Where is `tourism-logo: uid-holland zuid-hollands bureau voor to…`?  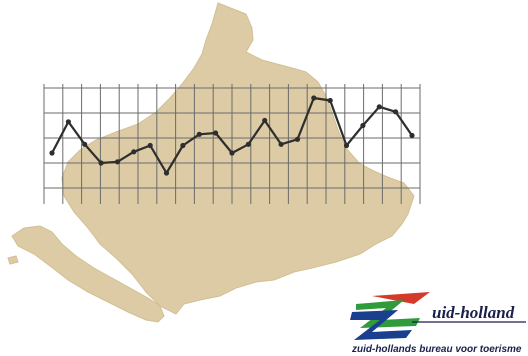 tourism-logo: uid-holland zuid-hollands bureau voor to… is located at coordinates (438, 323).